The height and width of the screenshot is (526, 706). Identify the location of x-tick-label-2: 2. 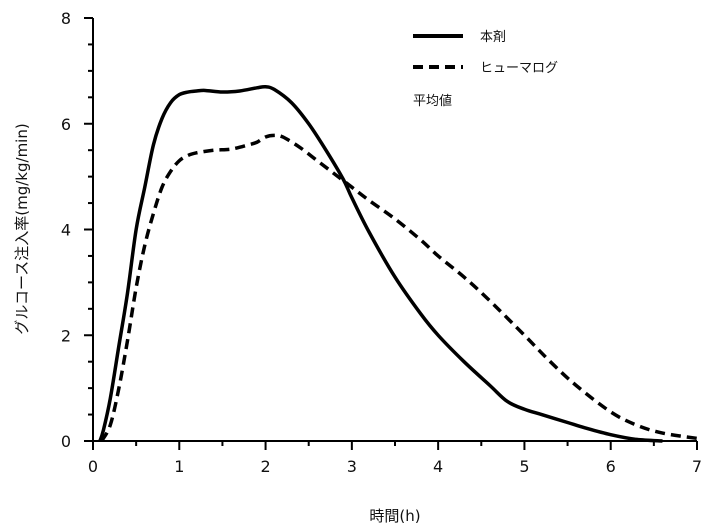
(265, 466).